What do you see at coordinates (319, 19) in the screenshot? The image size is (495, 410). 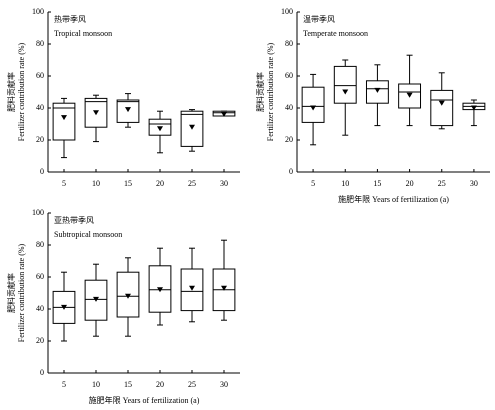 I see `panel-title: 温带季风` at bounding box center [319, 19].